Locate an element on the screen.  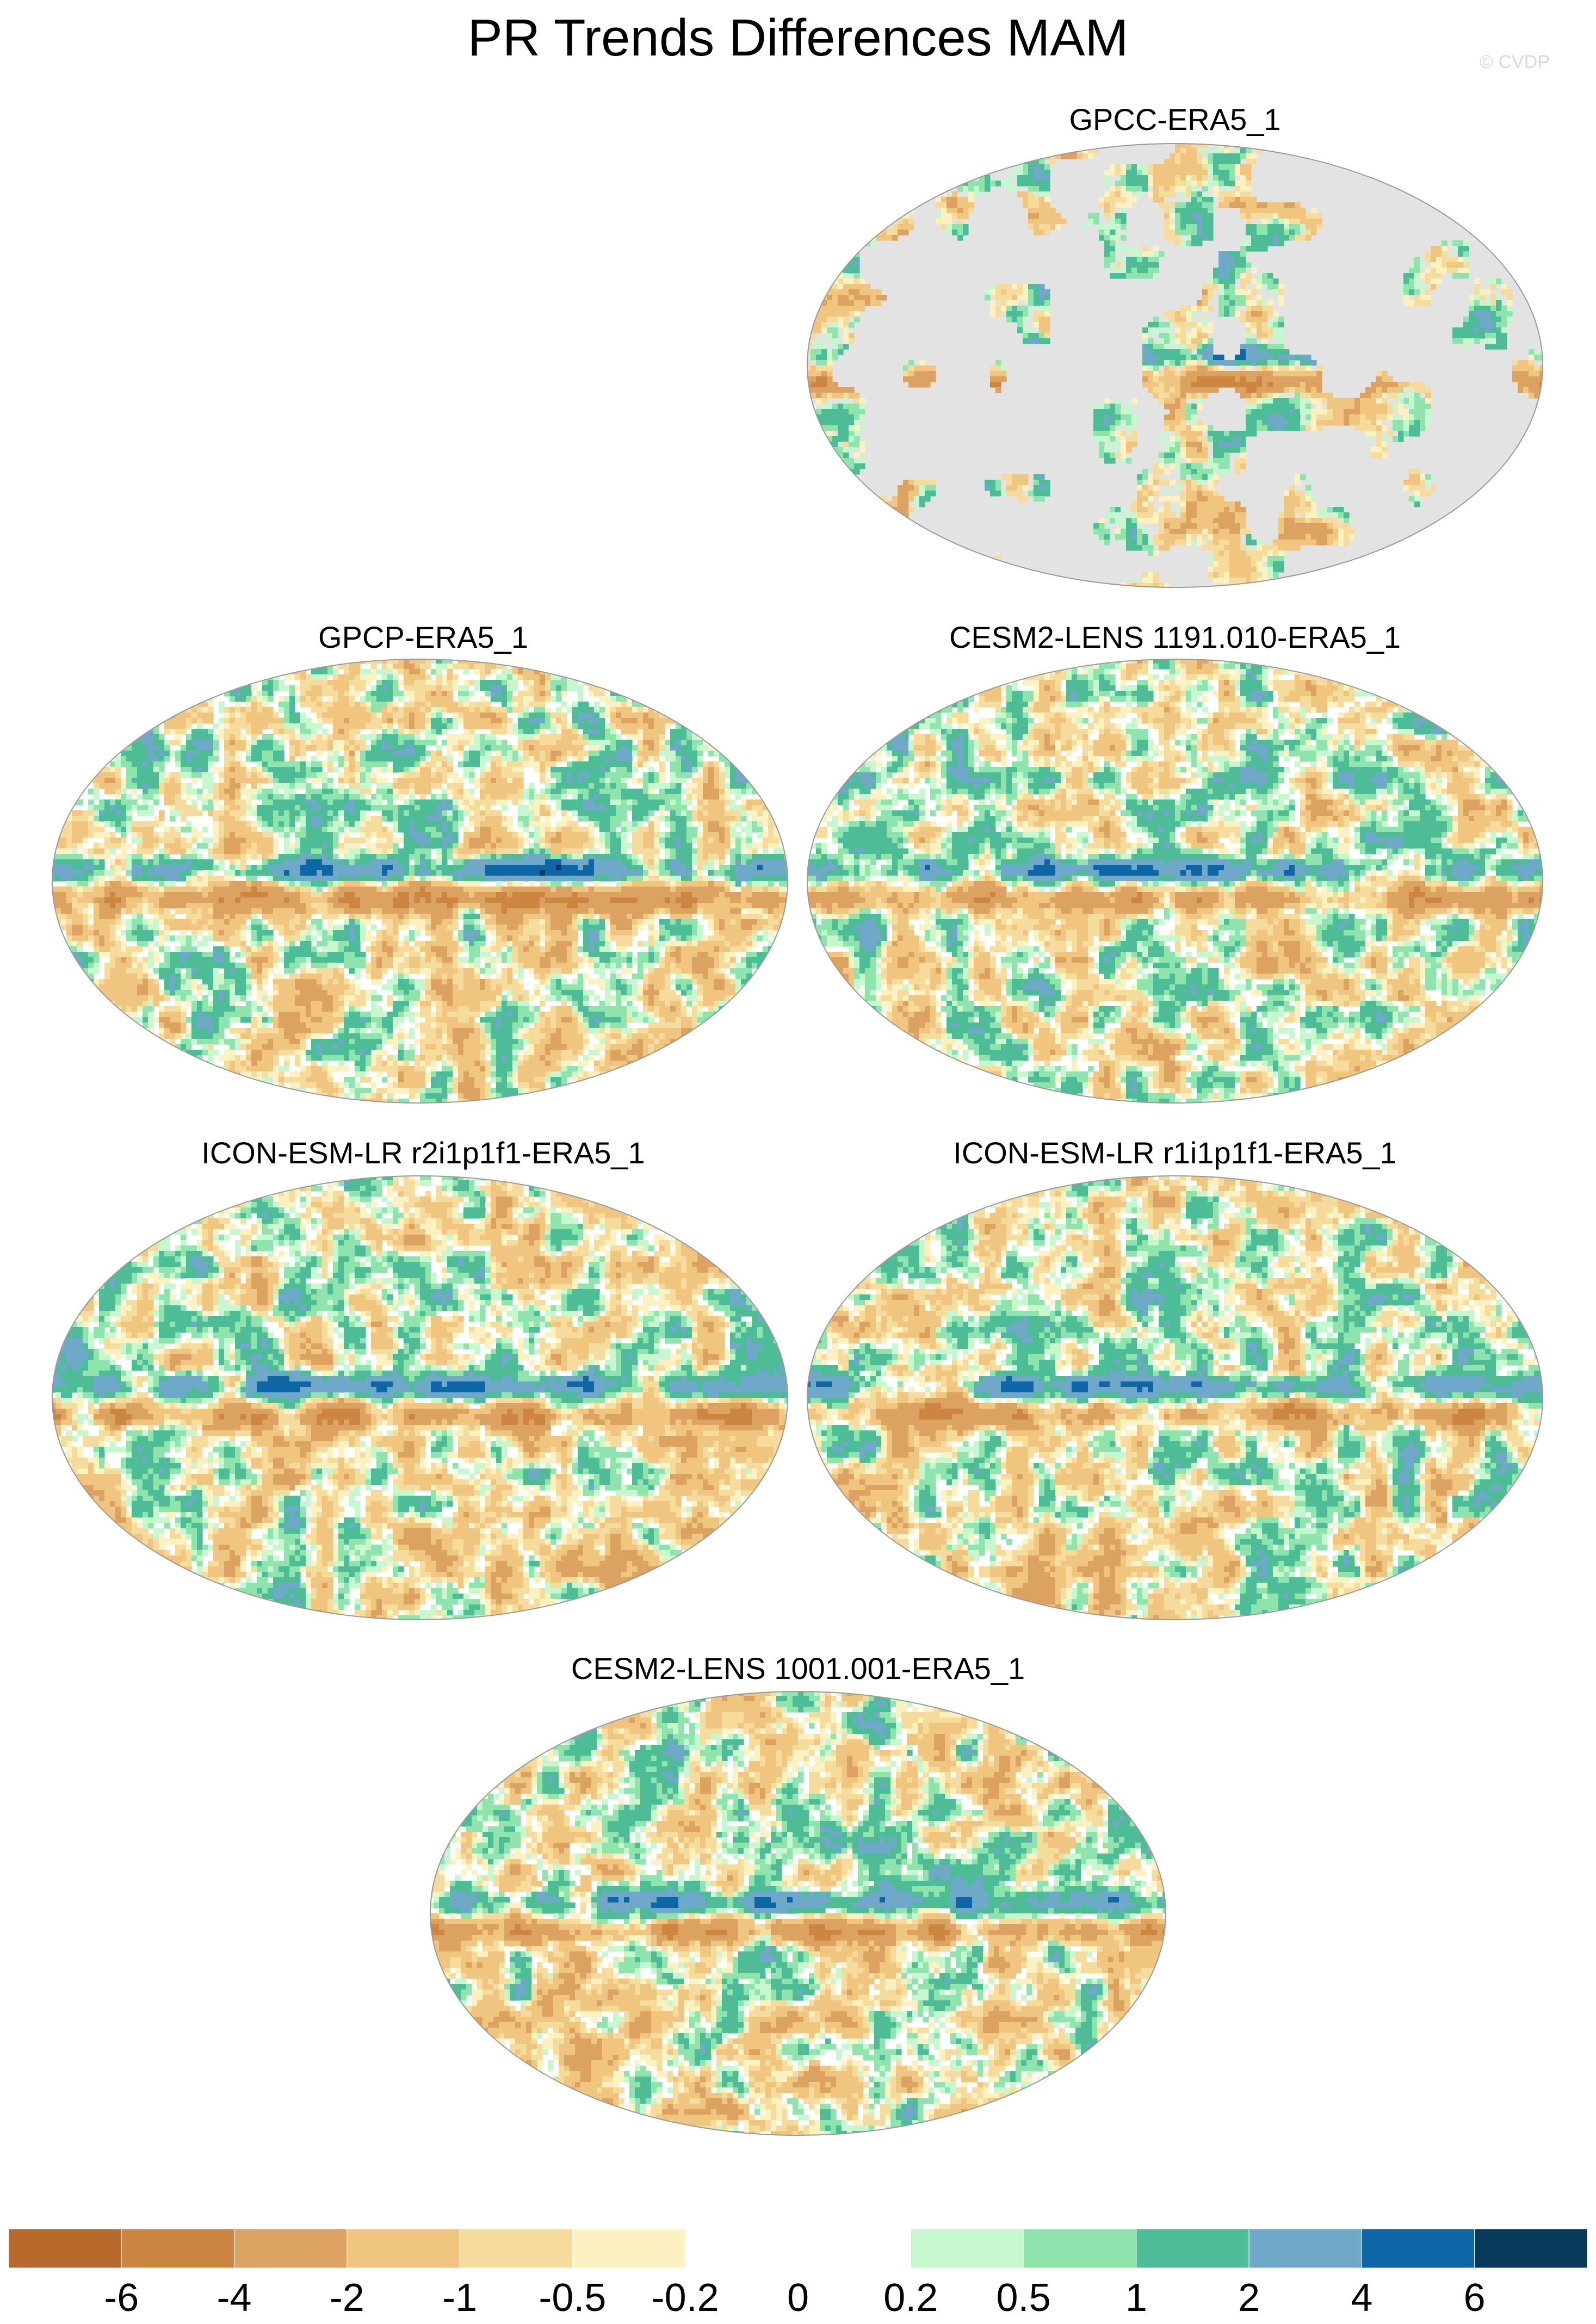
panel-title-icon-r2: ICON-ESM-LR r2i1p1f1-ERA5_1 is located at coordinates (423, 1153).